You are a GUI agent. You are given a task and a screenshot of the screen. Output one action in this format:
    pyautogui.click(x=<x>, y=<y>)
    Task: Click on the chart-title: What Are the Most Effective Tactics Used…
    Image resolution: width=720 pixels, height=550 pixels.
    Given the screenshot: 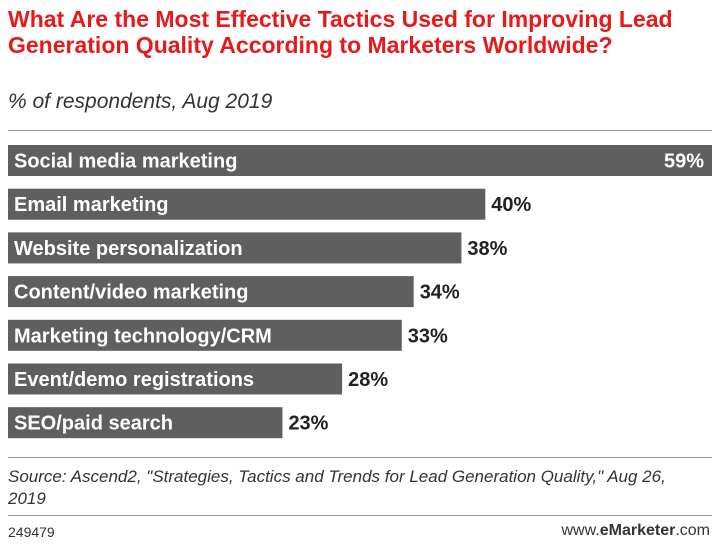 What is the action you would take?
    pyautogui.click(x=340, y=32)
    